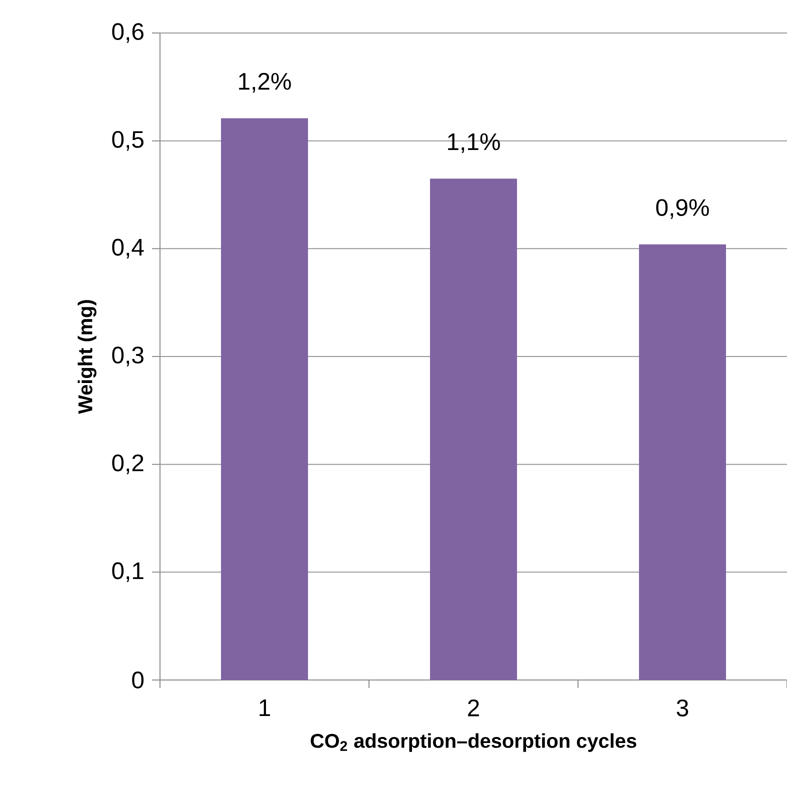 Image resolution: width=787 pixels, height=794 pixels. Describe the element at coordinates (128, 356) in the screenshot. I see `y-tick-label: 0,3` at that location.